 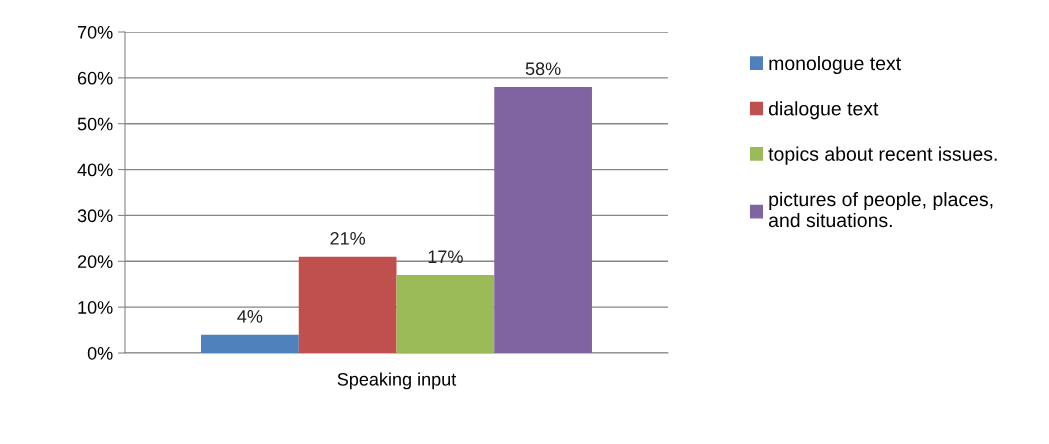 What do you see at coordinates (397, 381) in the screenshot?
I see `x-tick-label: Speaking input` at bounding box center [397, 381].